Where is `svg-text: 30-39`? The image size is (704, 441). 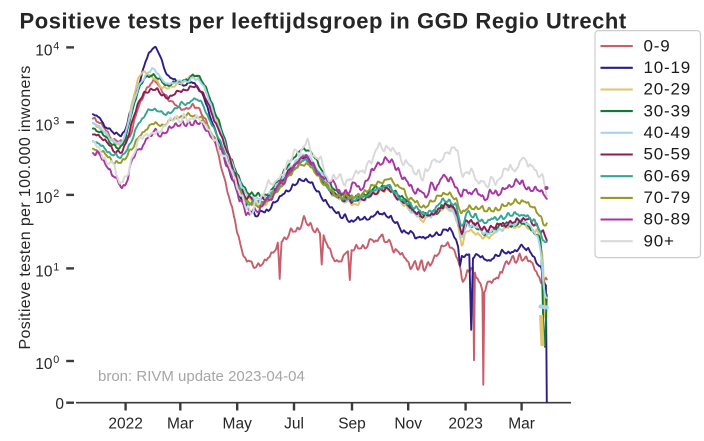 svg-text: 30-39 is located at coordinates (667, 110).